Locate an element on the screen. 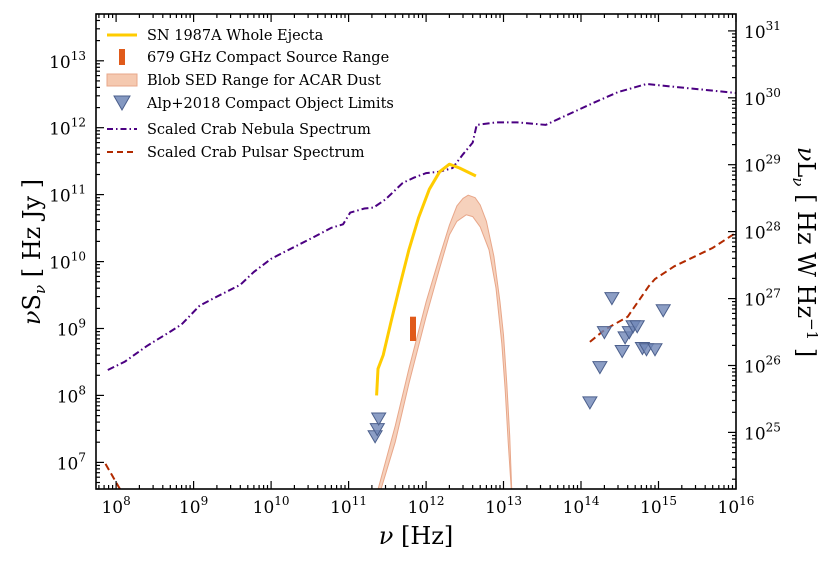 This screenshot has height=561, width=830. legend-label-sn1987a: SN 1987A Whole Ejecta is located at coordinates (235, 36).